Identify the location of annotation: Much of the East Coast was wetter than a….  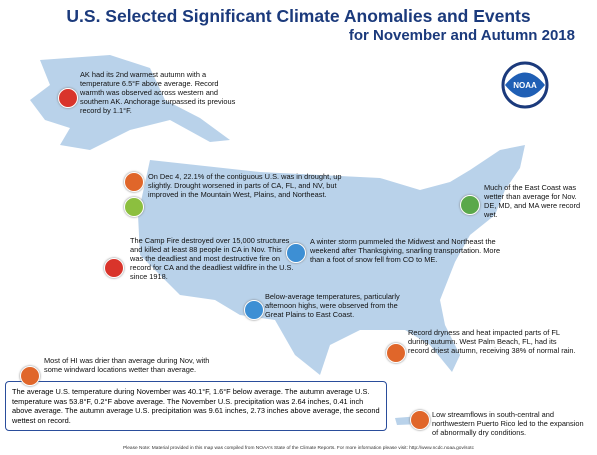
(532, 201).